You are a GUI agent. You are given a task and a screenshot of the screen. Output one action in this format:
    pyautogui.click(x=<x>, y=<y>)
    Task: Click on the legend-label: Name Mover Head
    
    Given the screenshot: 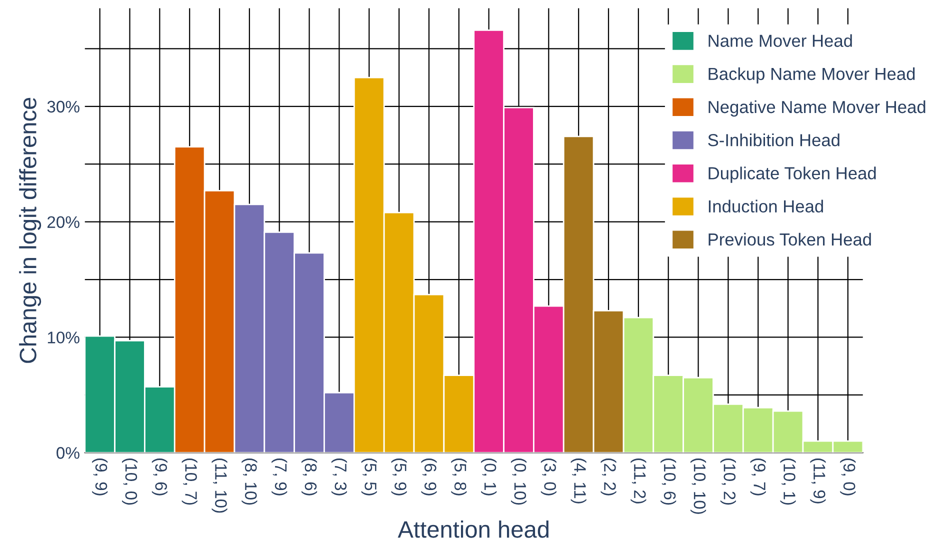 What is the action you would take?
    pyautogui.click(x=780, y=40)
    